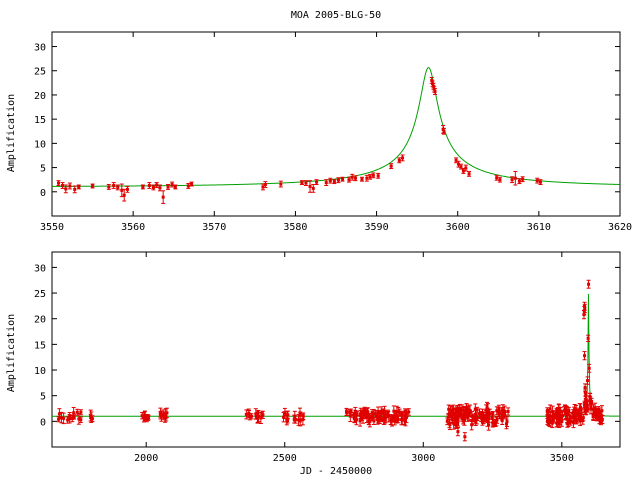 The image size is (640, 480). What do you see at coordinates (336, 471) in the screenshot?
I see `x-axis-label: JD - 2450000` at bounding box center [336, 471].